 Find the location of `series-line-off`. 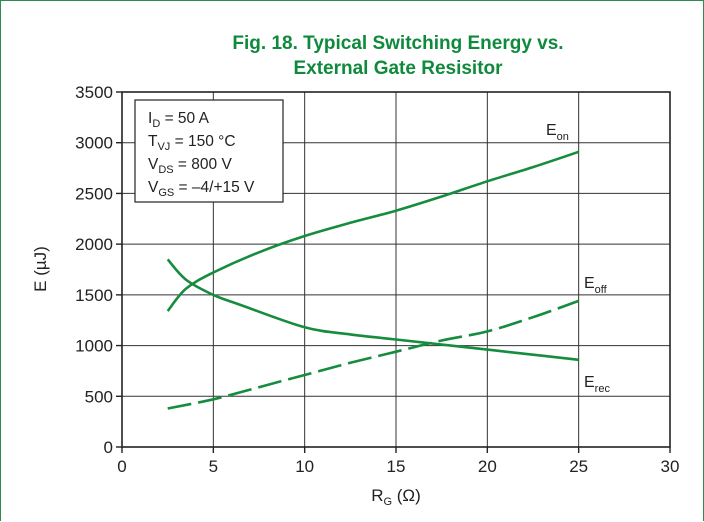

series-line-off is located at coordinates (373, 354).